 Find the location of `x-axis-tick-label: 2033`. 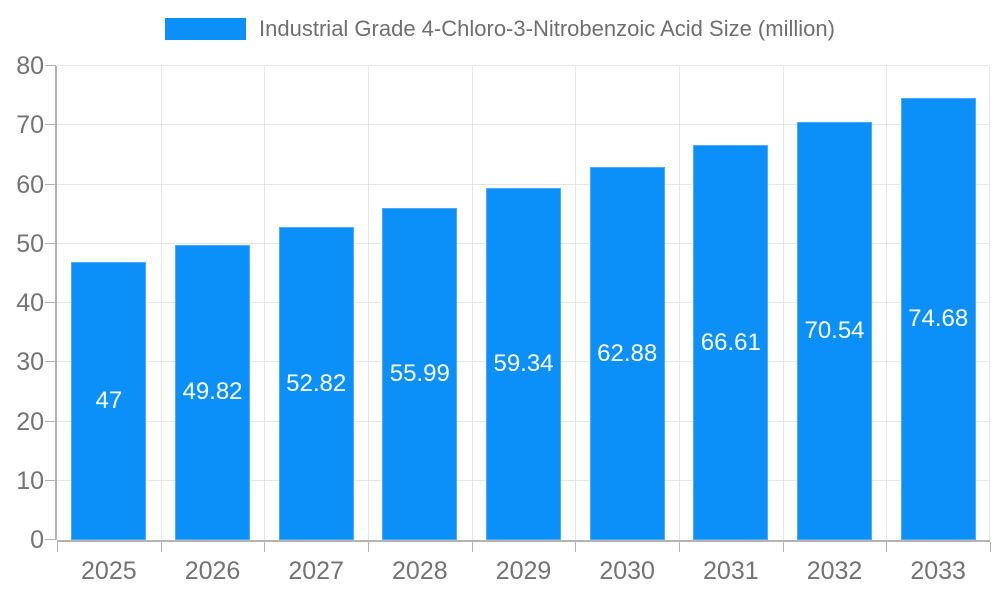

x-axis-tick-label: 2033 is located at coordinates (938, 571).